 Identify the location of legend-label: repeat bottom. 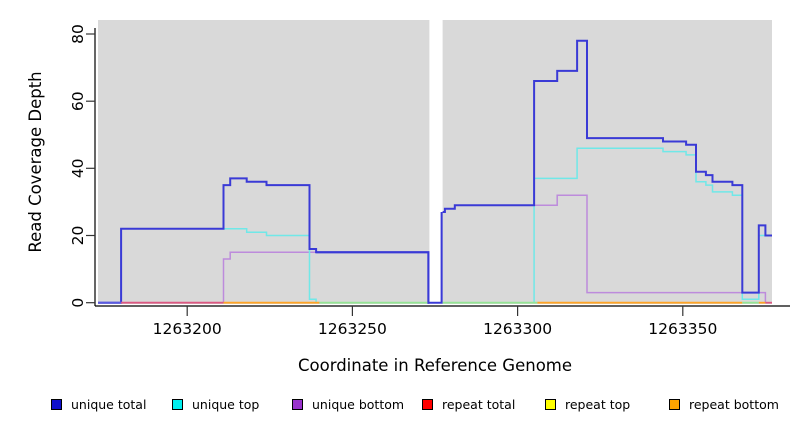
(734, 404).